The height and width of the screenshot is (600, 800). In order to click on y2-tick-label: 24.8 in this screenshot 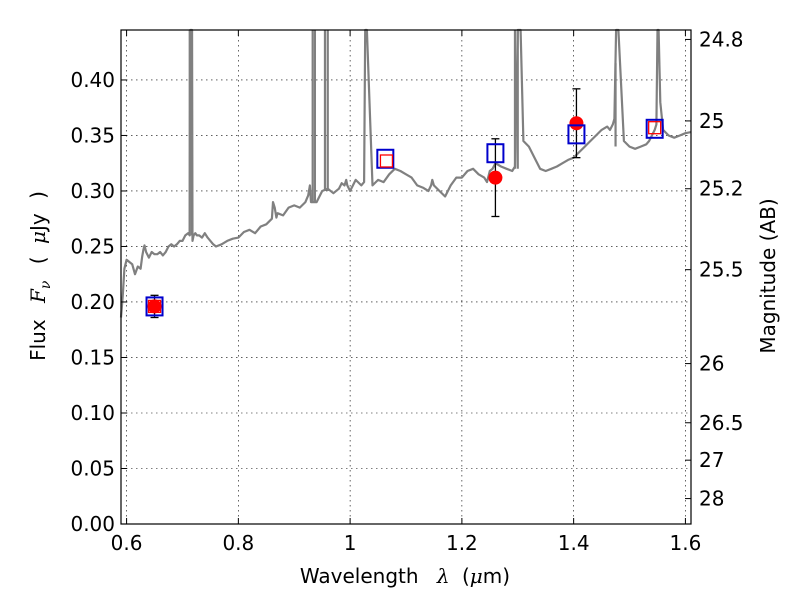, I will do `click(721, 39)`.